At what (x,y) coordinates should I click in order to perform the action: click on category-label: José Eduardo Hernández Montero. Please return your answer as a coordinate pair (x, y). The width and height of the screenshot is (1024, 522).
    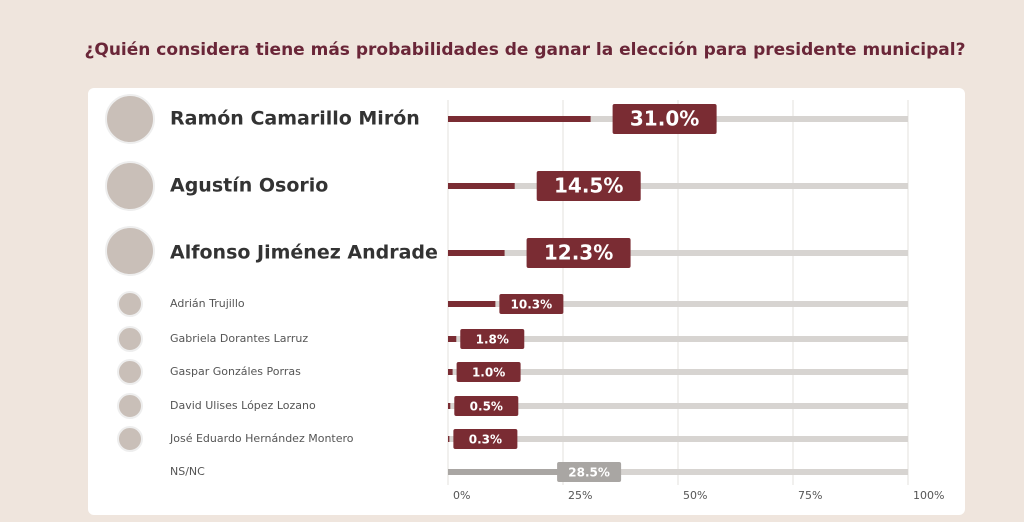
    Looking at the image, I should click on (261, 438).